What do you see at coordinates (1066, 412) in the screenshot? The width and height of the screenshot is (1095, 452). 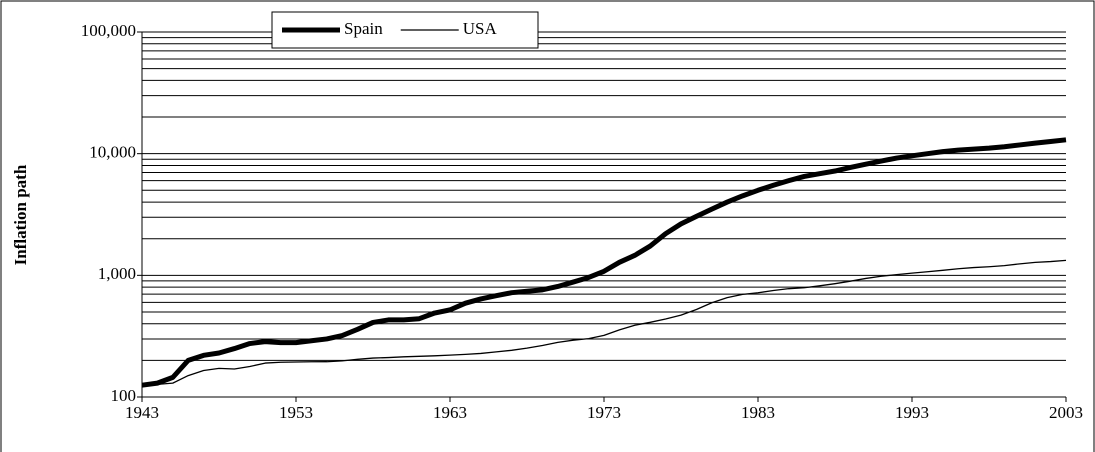 I see `x-tick-label: 2003` at bounding box center [1066, 412].